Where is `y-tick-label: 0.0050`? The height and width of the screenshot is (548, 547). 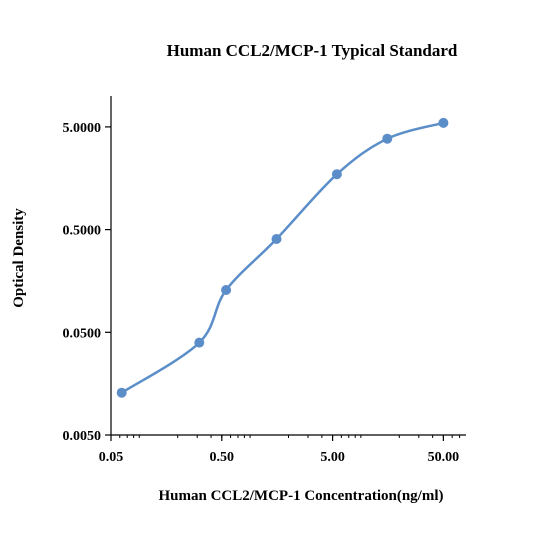
y-tick-label: 0.0050 is located at coordinates (82, 436).